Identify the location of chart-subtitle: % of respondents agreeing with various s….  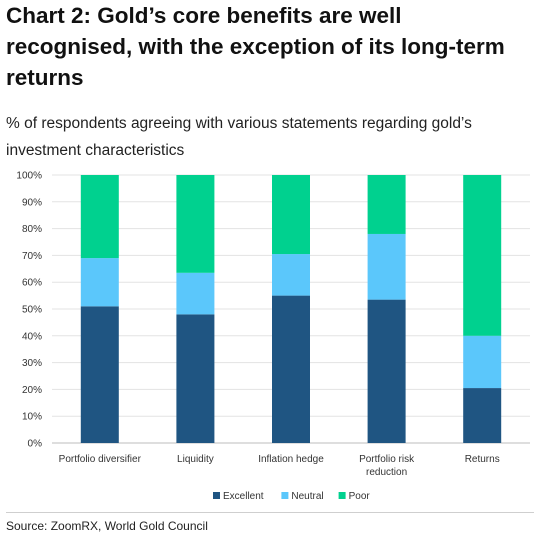
(239, 137).